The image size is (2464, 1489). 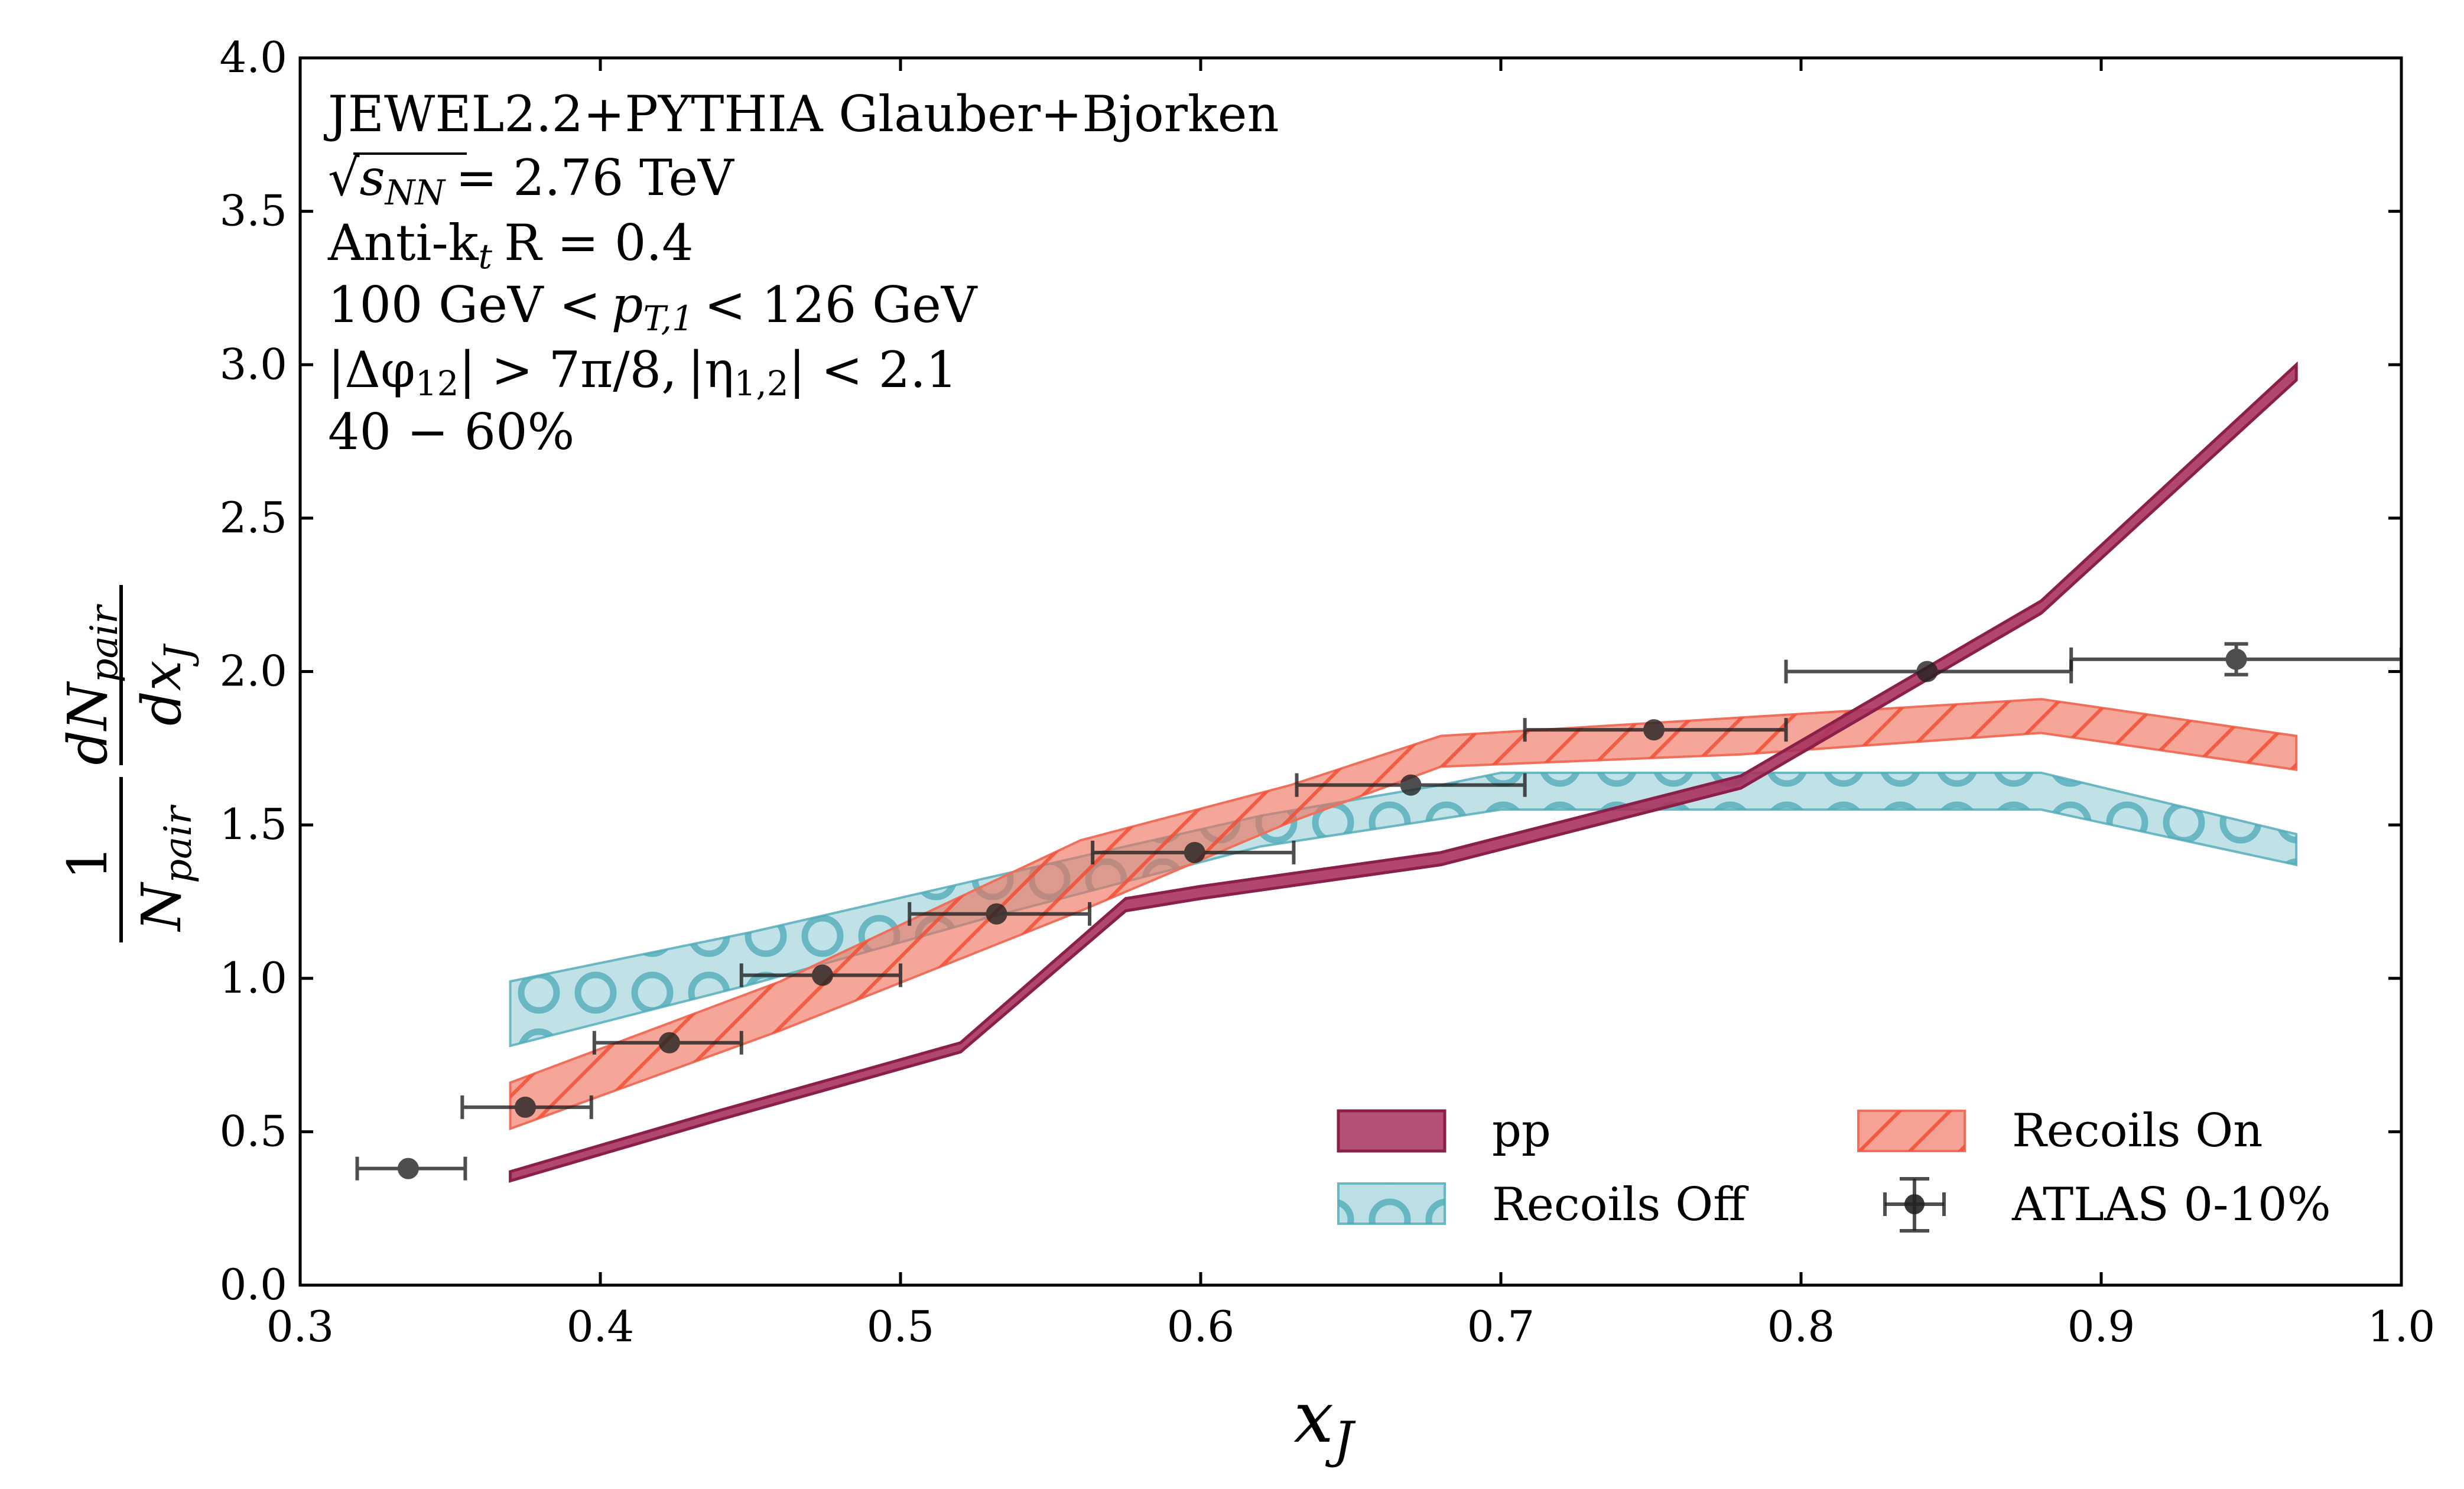 I want to click on annotation-eta: |η, so click(x=711, y=370).